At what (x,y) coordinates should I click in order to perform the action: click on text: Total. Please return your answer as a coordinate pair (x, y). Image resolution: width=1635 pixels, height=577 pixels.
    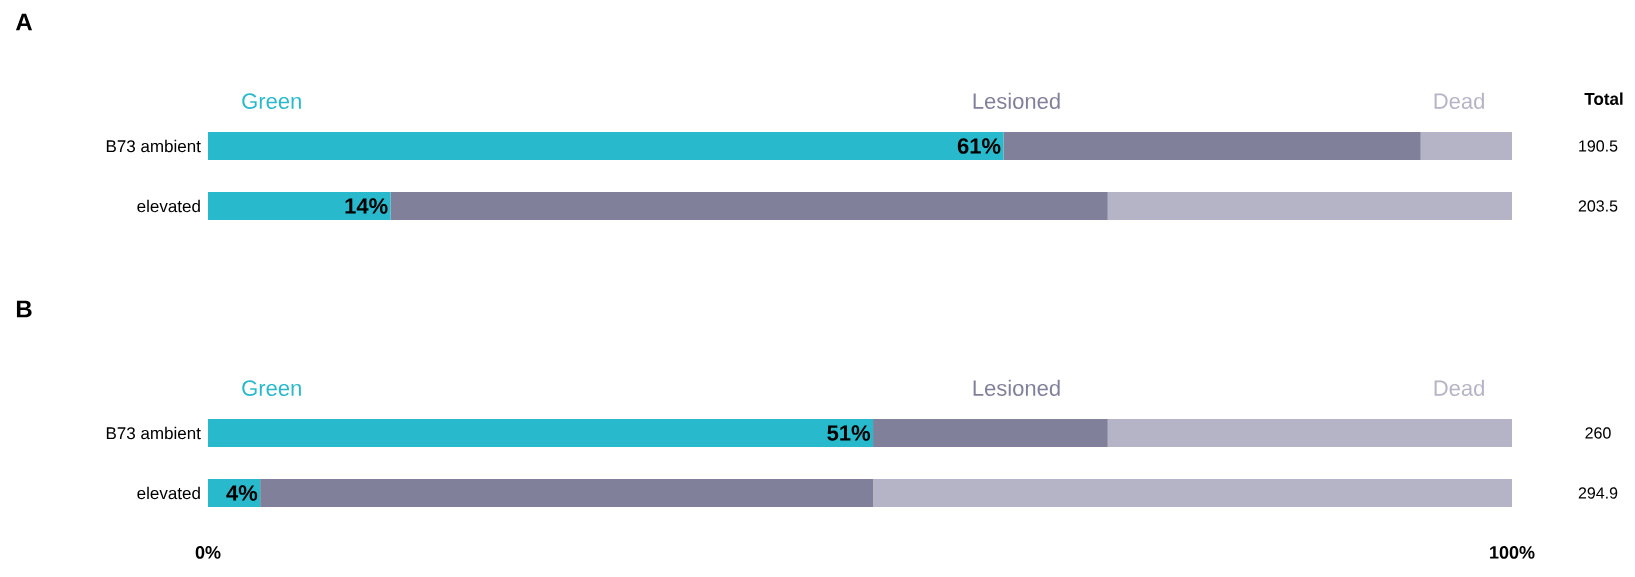
    Looking at the image, I should click on (1603, 98).